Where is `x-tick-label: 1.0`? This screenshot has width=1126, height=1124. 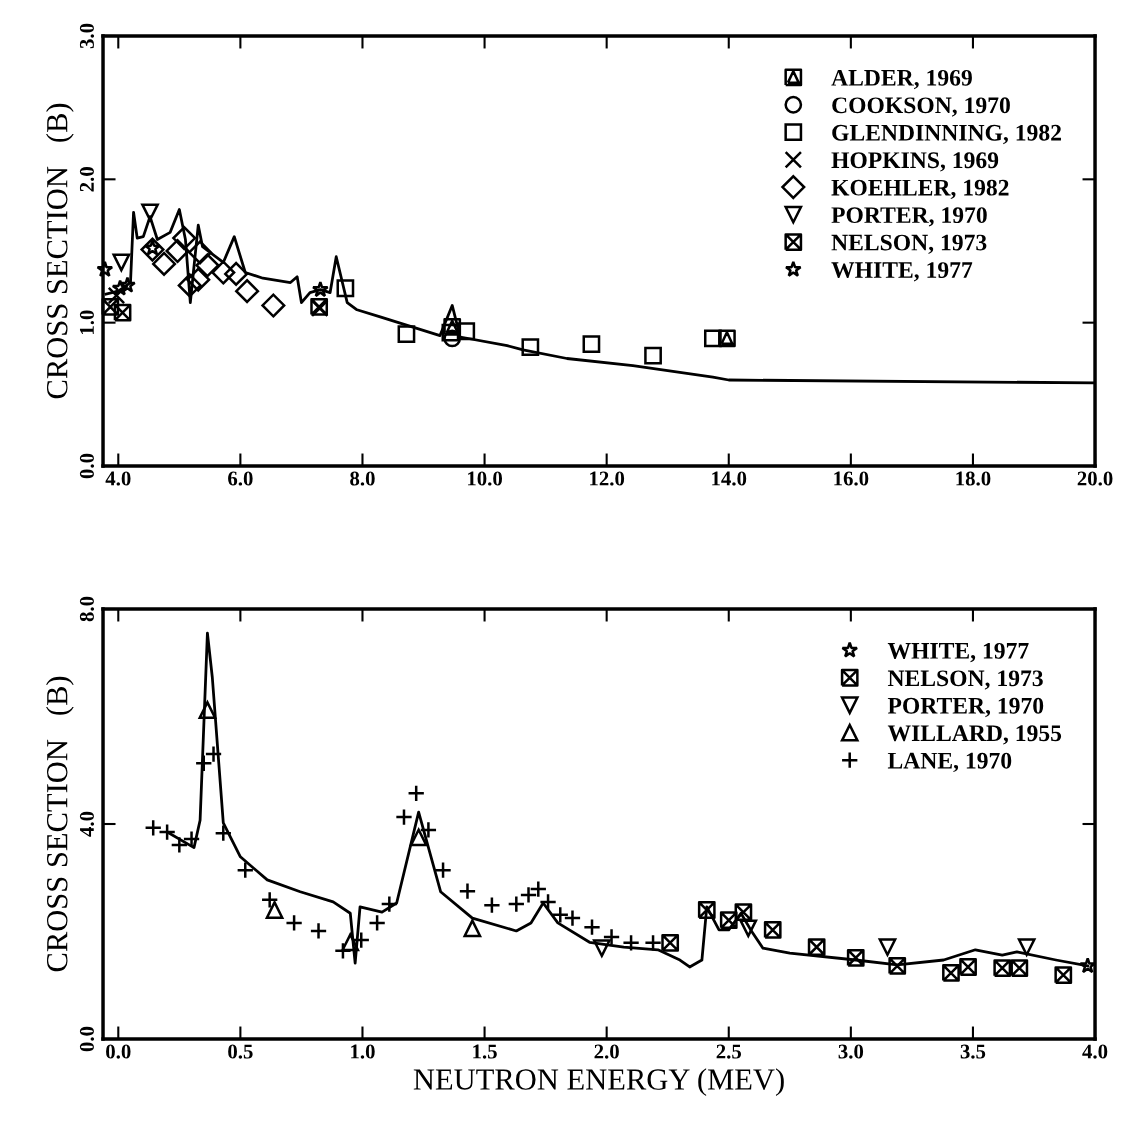 x-tick-label: 1.0 is located at coordinates (363, 1051).